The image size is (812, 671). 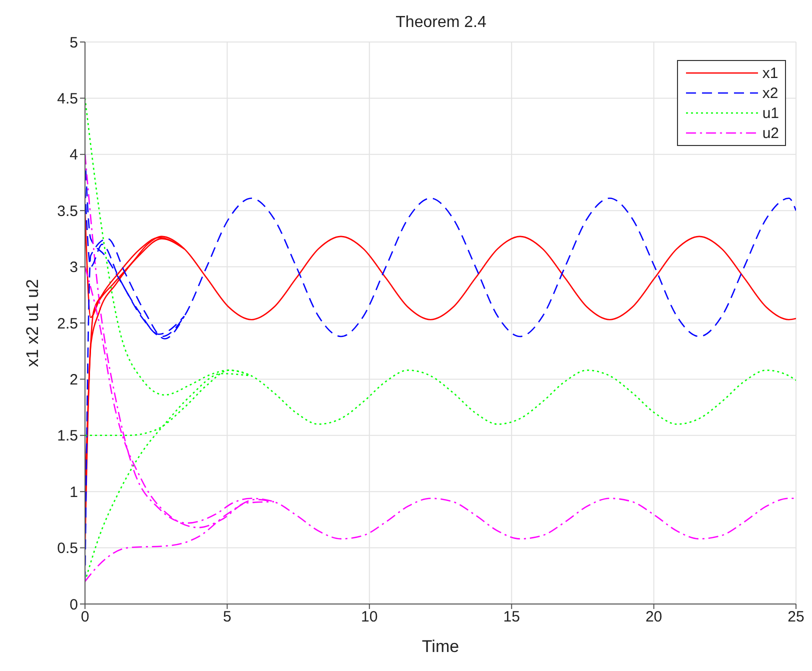 What do you see at coordinates (770, 73) in the screenshot?
I see `legend-label: x1` at bounding box center [770, 73].